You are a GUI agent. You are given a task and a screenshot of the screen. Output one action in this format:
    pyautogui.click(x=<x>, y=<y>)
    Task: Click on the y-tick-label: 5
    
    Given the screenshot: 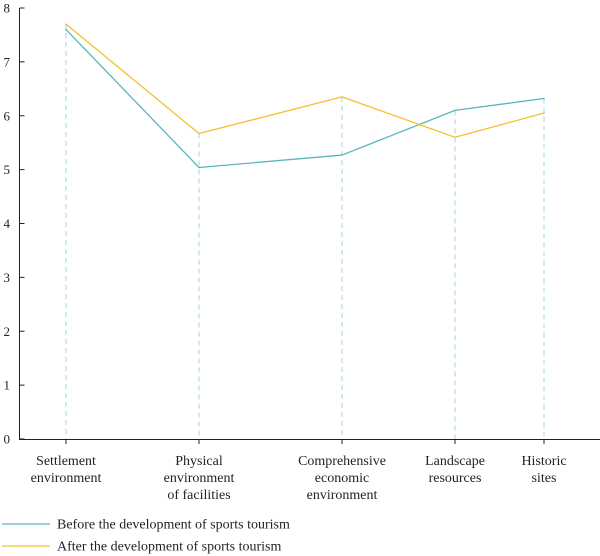 What is the action you would take?
    pyautogui.click(x=7, y=169)
    